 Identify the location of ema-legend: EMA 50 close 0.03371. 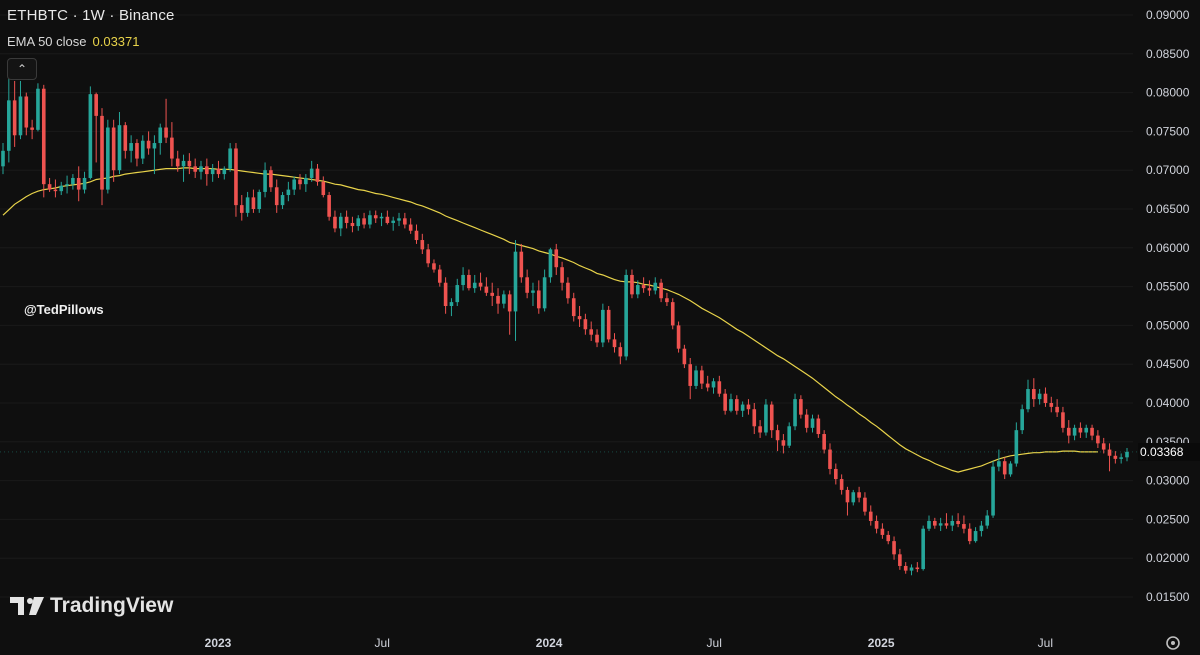
(73, 41).